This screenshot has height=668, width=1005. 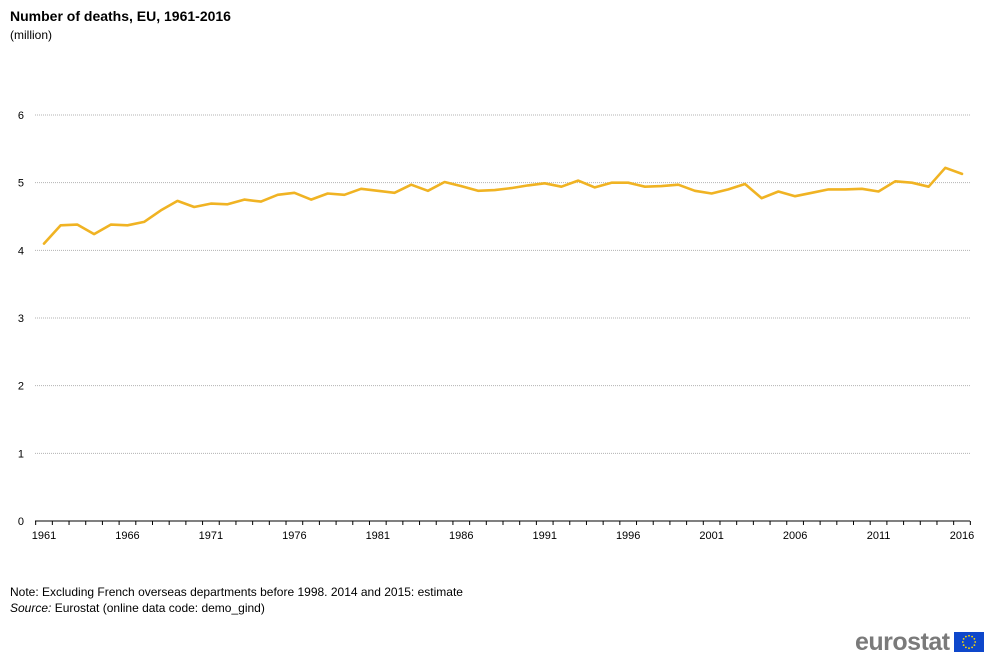 I want to click on x-tick-label: 1966, so click(x=127, y=536).